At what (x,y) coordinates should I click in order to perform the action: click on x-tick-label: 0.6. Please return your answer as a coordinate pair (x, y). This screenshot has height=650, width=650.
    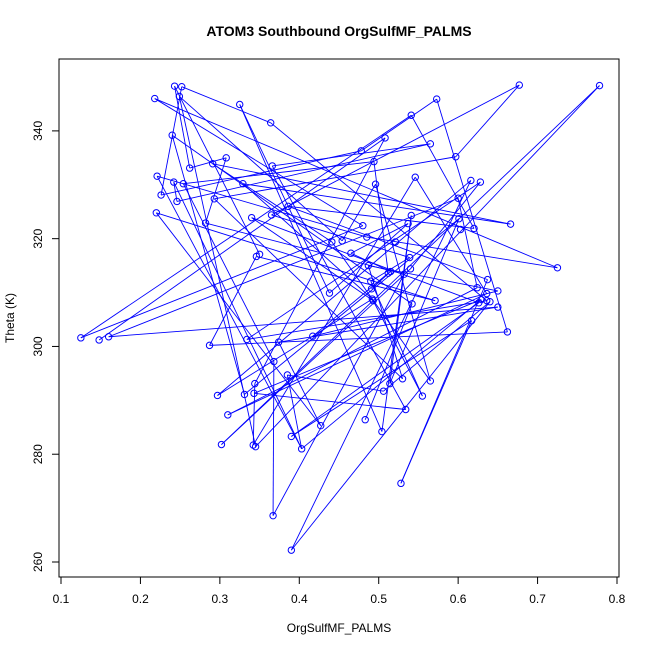
    Looking at the image, I should click on (458, 599).